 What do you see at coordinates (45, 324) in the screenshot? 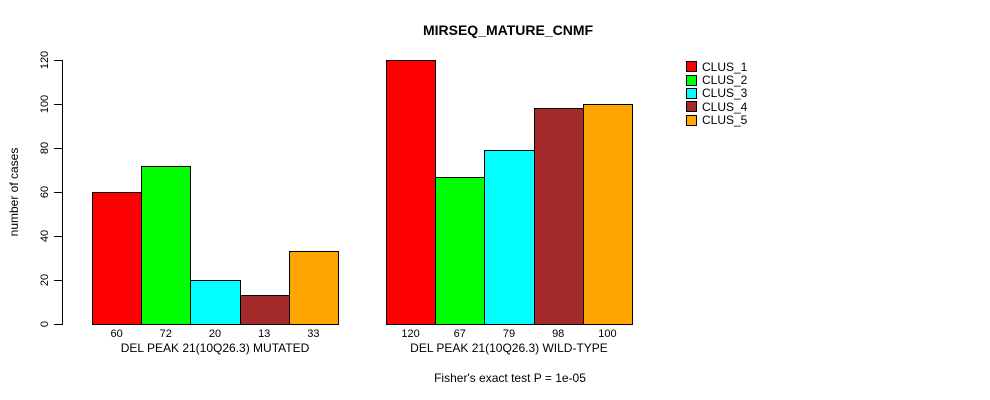
I see `y-tick-label: 0` at bounding box center [45, 324].